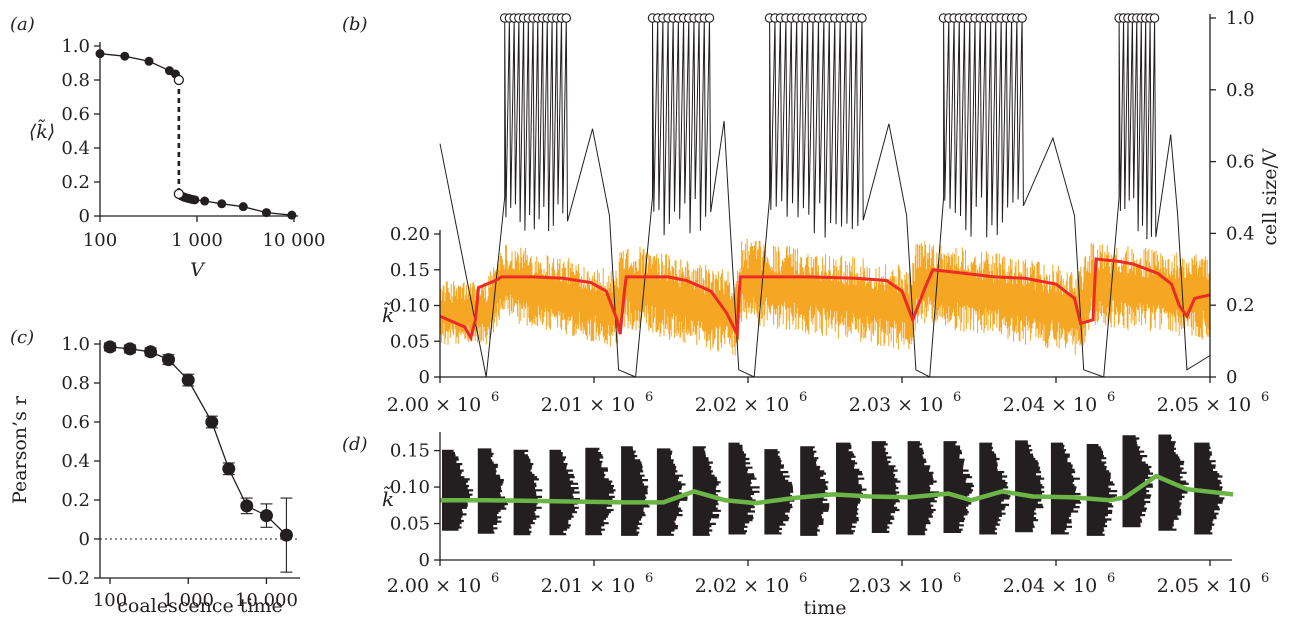  Describe the element at coordinates (410, 524) in the screenshot. I see `y-tick-label: 0.05` at that location.